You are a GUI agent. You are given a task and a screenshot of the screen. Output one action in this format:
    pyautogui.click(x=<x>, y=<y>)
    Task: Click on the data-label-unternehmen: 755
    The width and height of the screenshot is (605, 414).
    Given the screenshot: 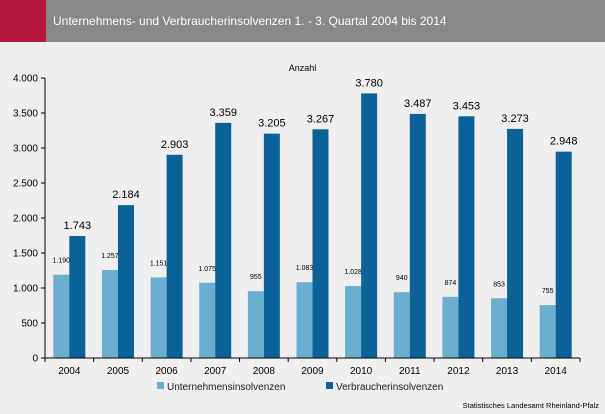 What is the action you would take?
    pyautogui.click(x=548, y=291)
    